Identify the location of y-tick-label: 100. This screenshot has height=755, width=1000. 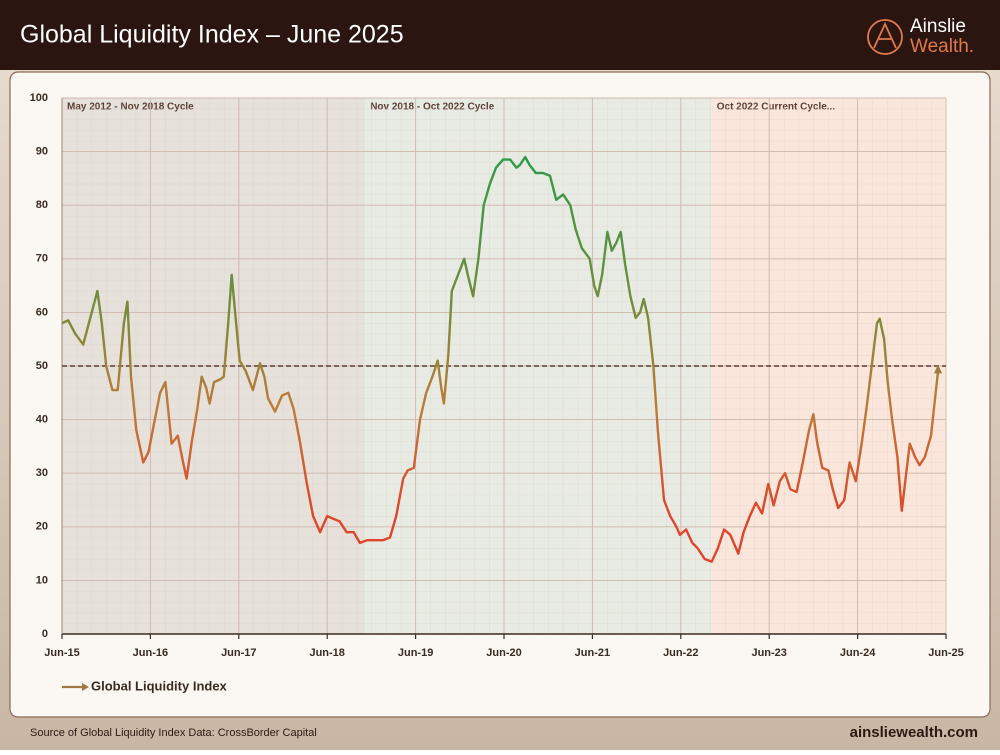
(39, 98).